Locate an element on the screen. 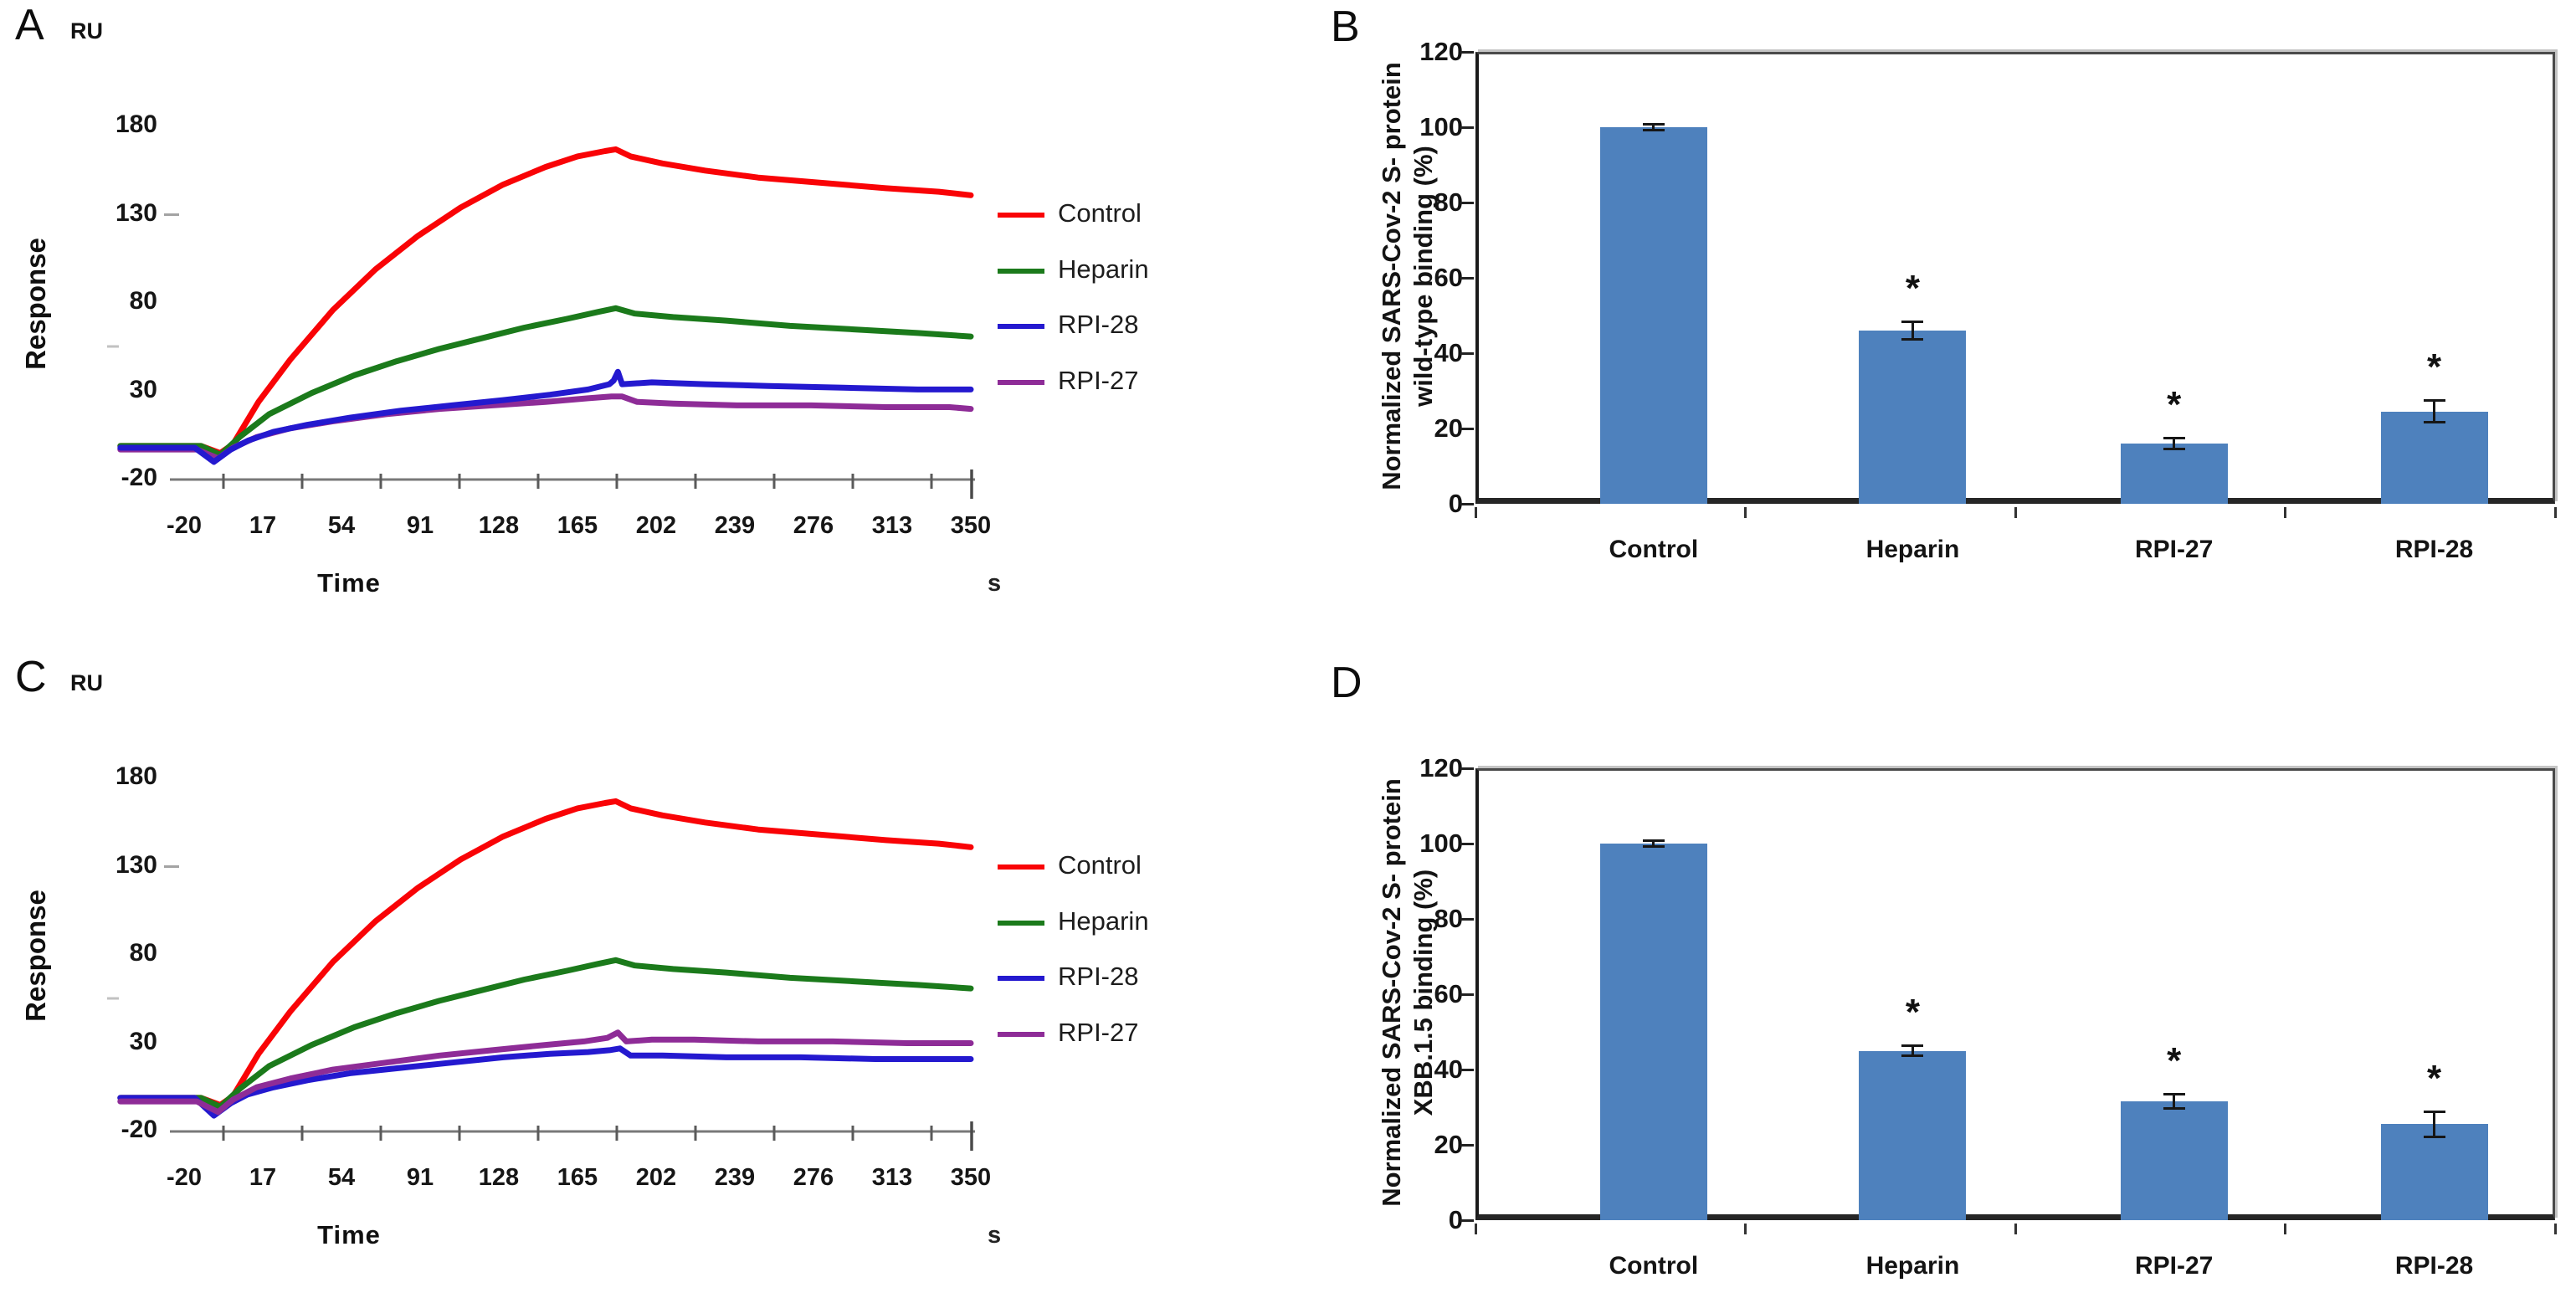 This screenshot has height=1298, width=2576. x-tick-label: 313 is located at coordinates (892, 525).